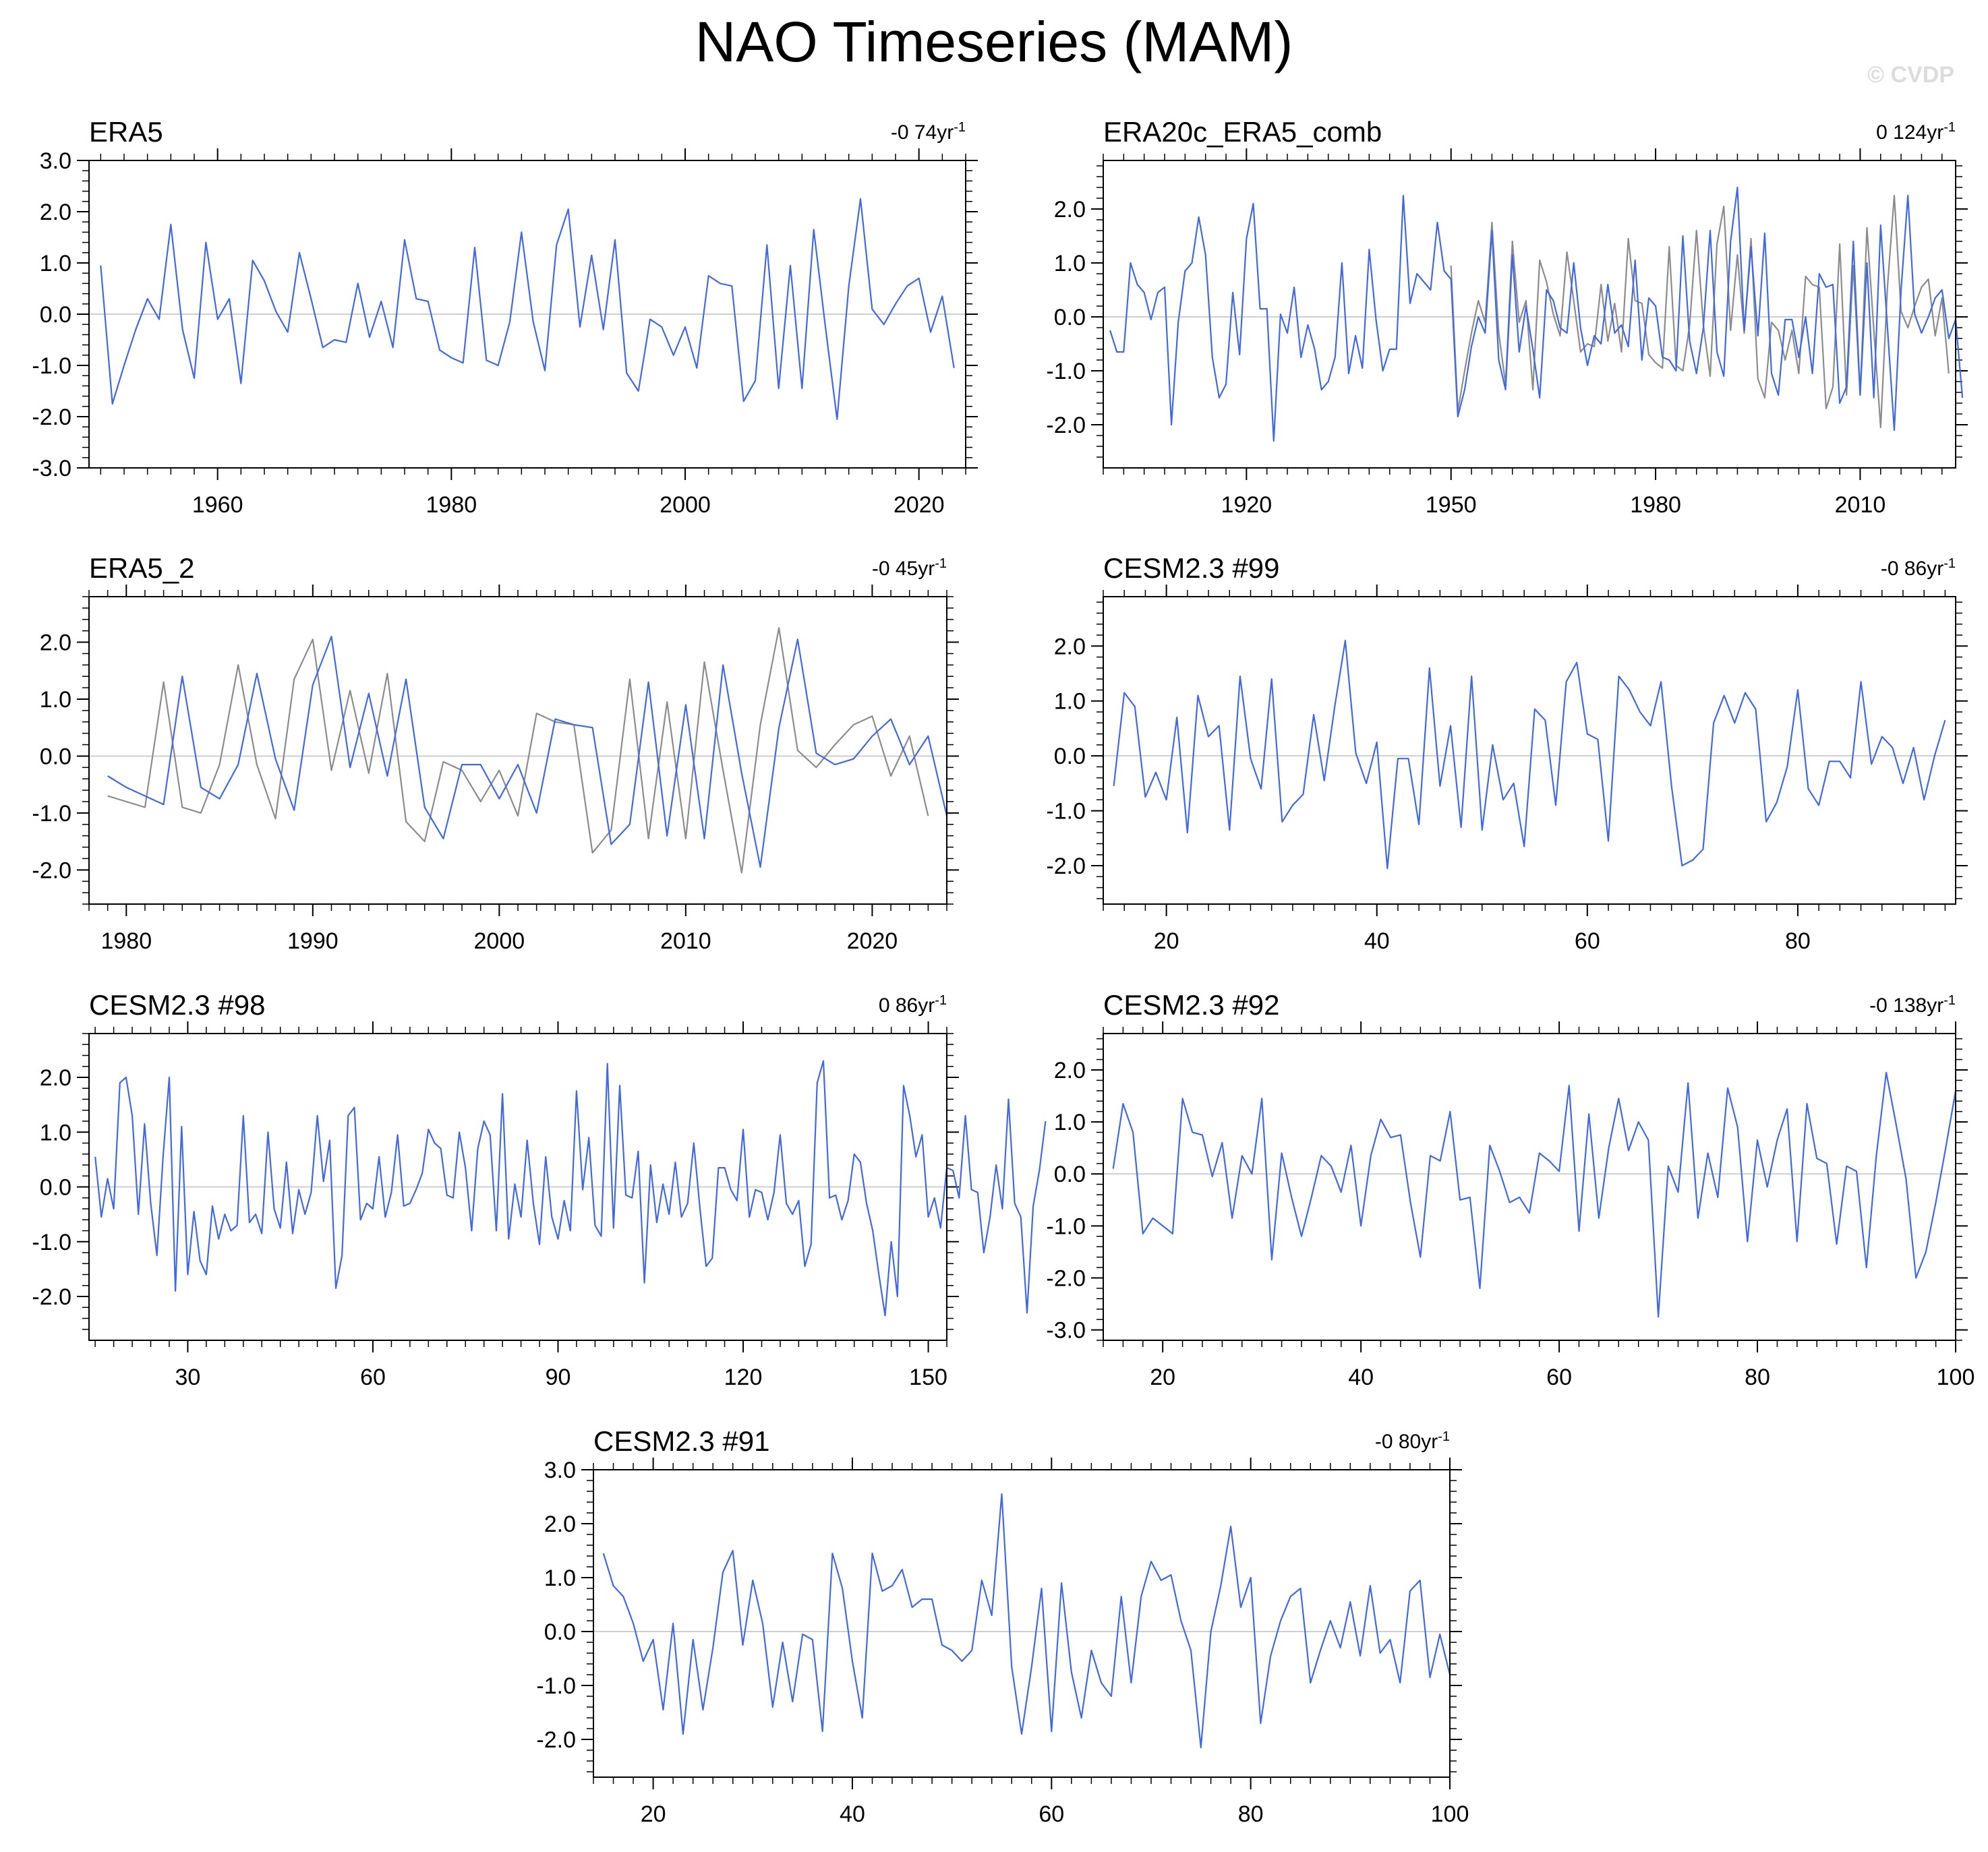 Image resolution: width=1988 pixels, height=1852 pixels. Describe the element at coordinates (909, 568) in the screenshot. I see `trend-label: -0 45yr-1` at that location.